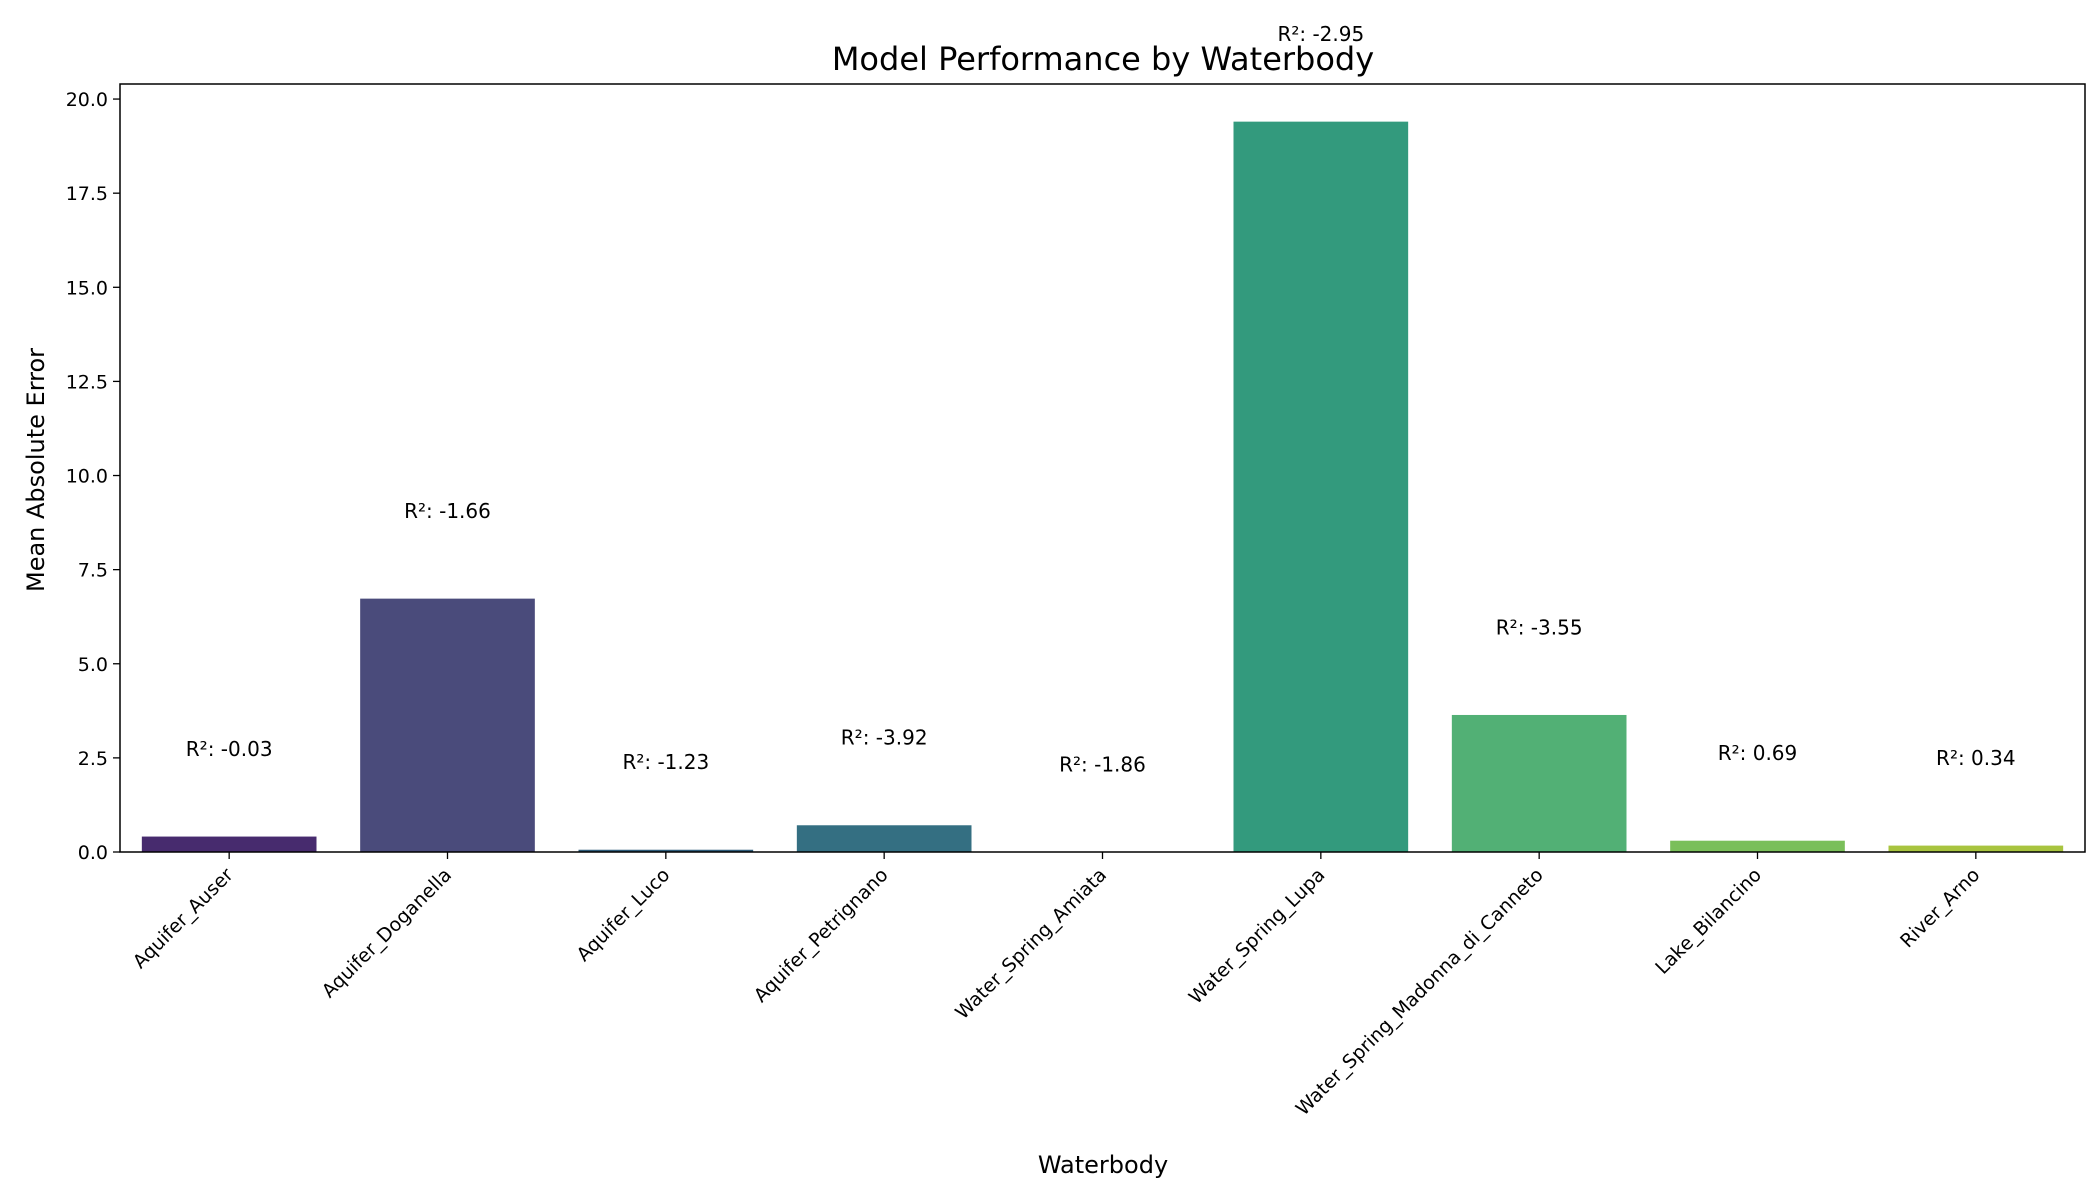 This screenshot has width=2100, height=1200. Describe the element at coordinates (665, 762) in the screenshot. I see `r2-annotation: R²: -1.23` at that location.